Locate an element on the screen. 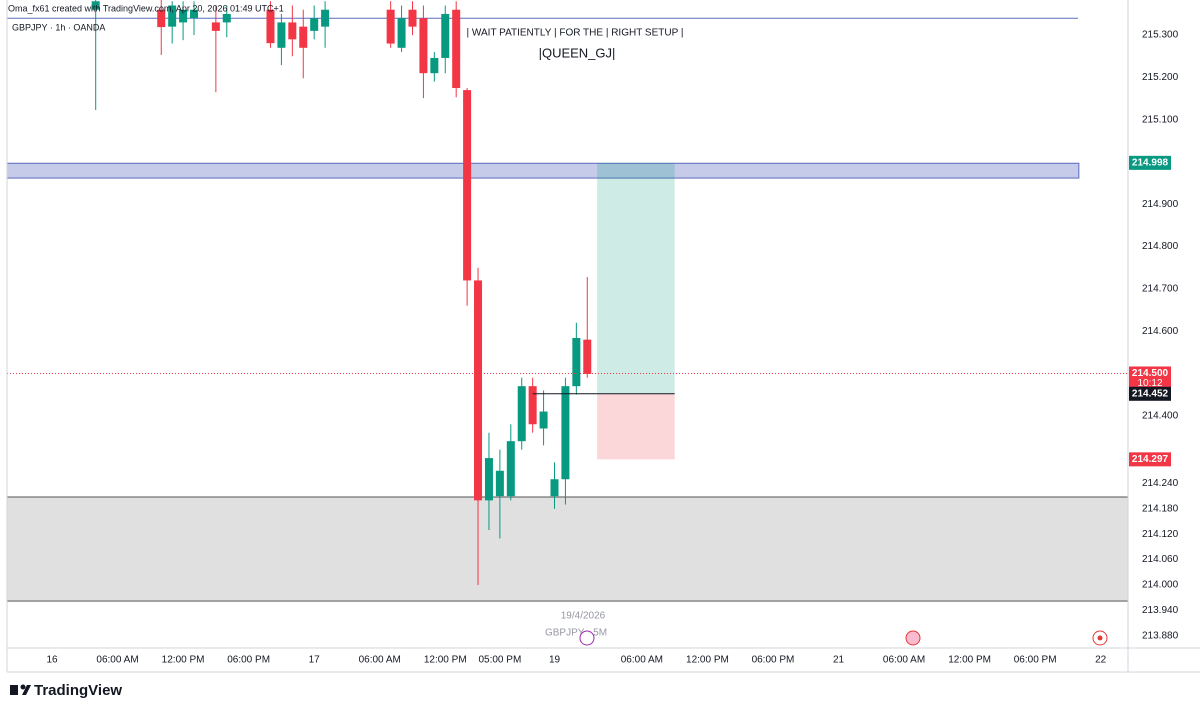 The height and width of the screenshot is (712, 1200). target-zone is located at coordinates (636, 278).